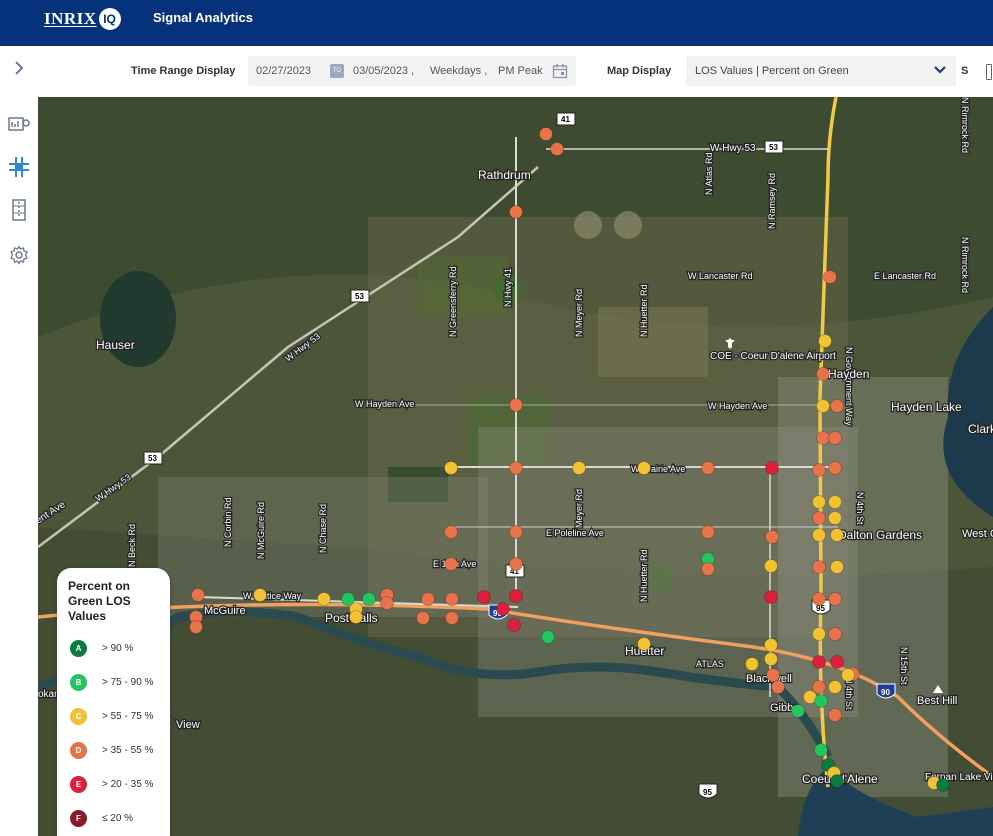  I want to click on label-n-rimrock-rd-top: N Rimrock Rd, so click(965, 125).